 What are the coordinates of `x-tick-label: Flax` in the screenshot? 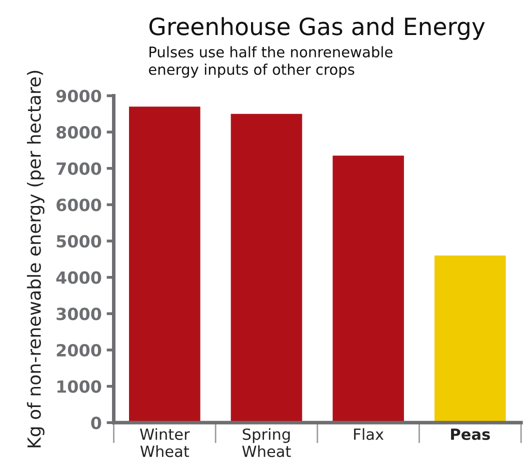 It's located at (369, 434).